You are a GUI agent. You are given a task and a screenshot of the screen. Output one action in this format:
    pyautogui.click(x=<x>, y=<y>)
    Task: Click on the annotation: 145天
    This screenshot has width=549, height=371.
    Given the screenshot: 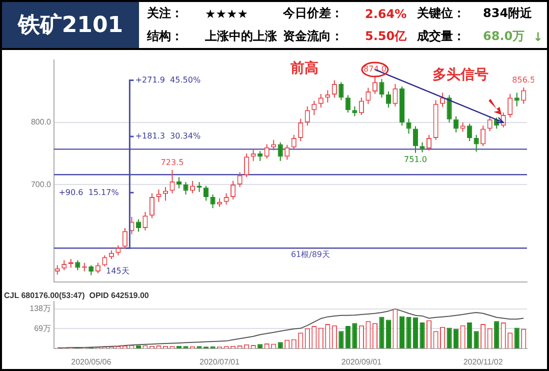 What is the action you would take?
    pyautogui.click(x=118, y=271)
    